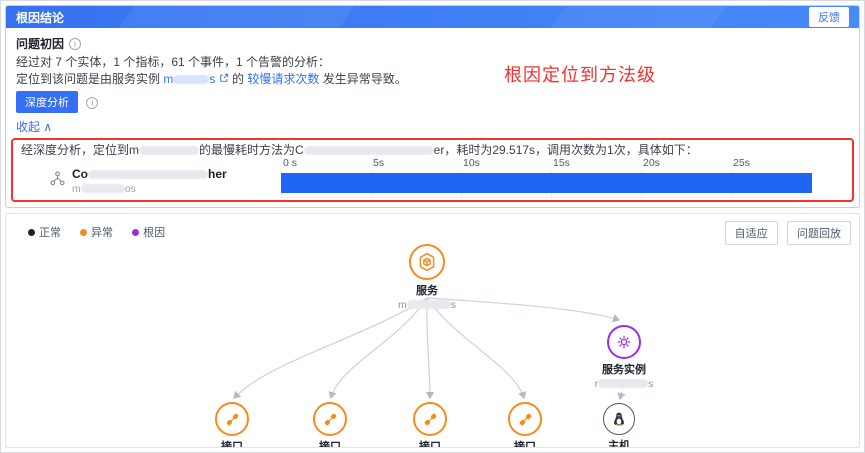  I want to click on locate-after: 发生异常导致。, so click(364, 79).